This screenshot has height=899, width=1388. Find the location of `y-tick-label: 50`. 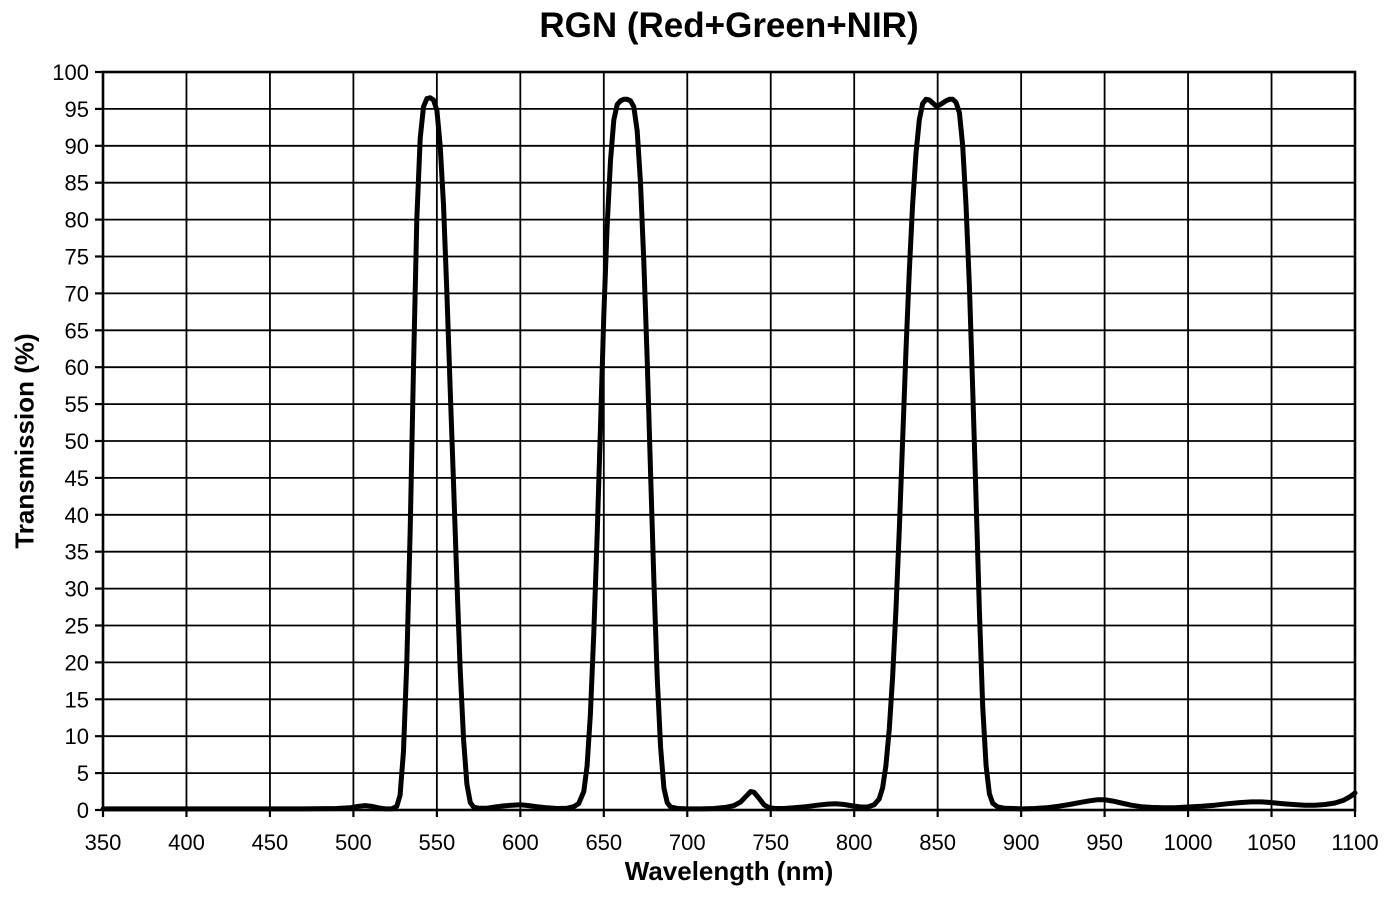

y-tick-label: 50 is located at coordinates (77, 441).